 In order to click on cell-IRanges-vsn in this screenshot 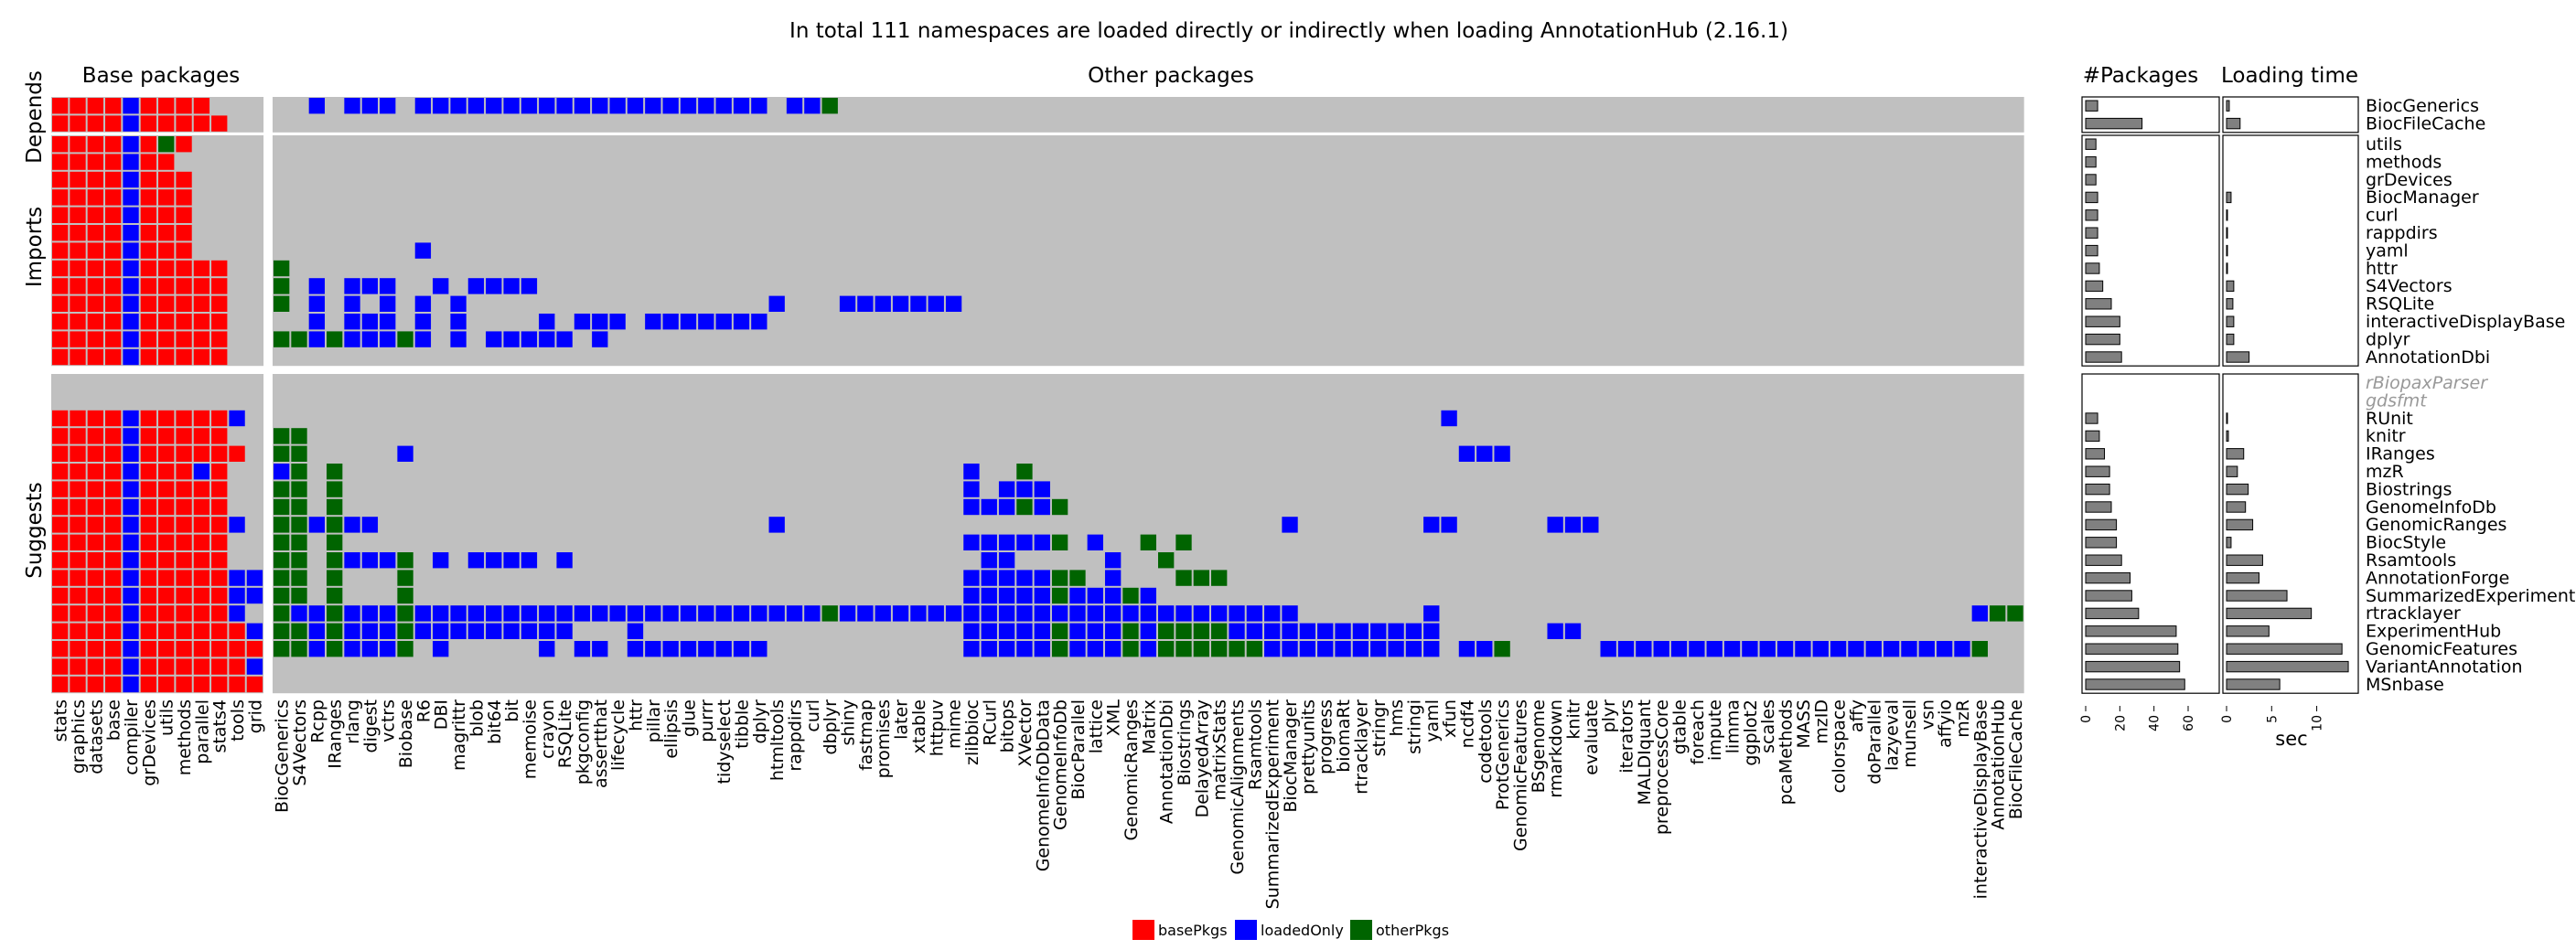, I will do `click(1927, 453)`.